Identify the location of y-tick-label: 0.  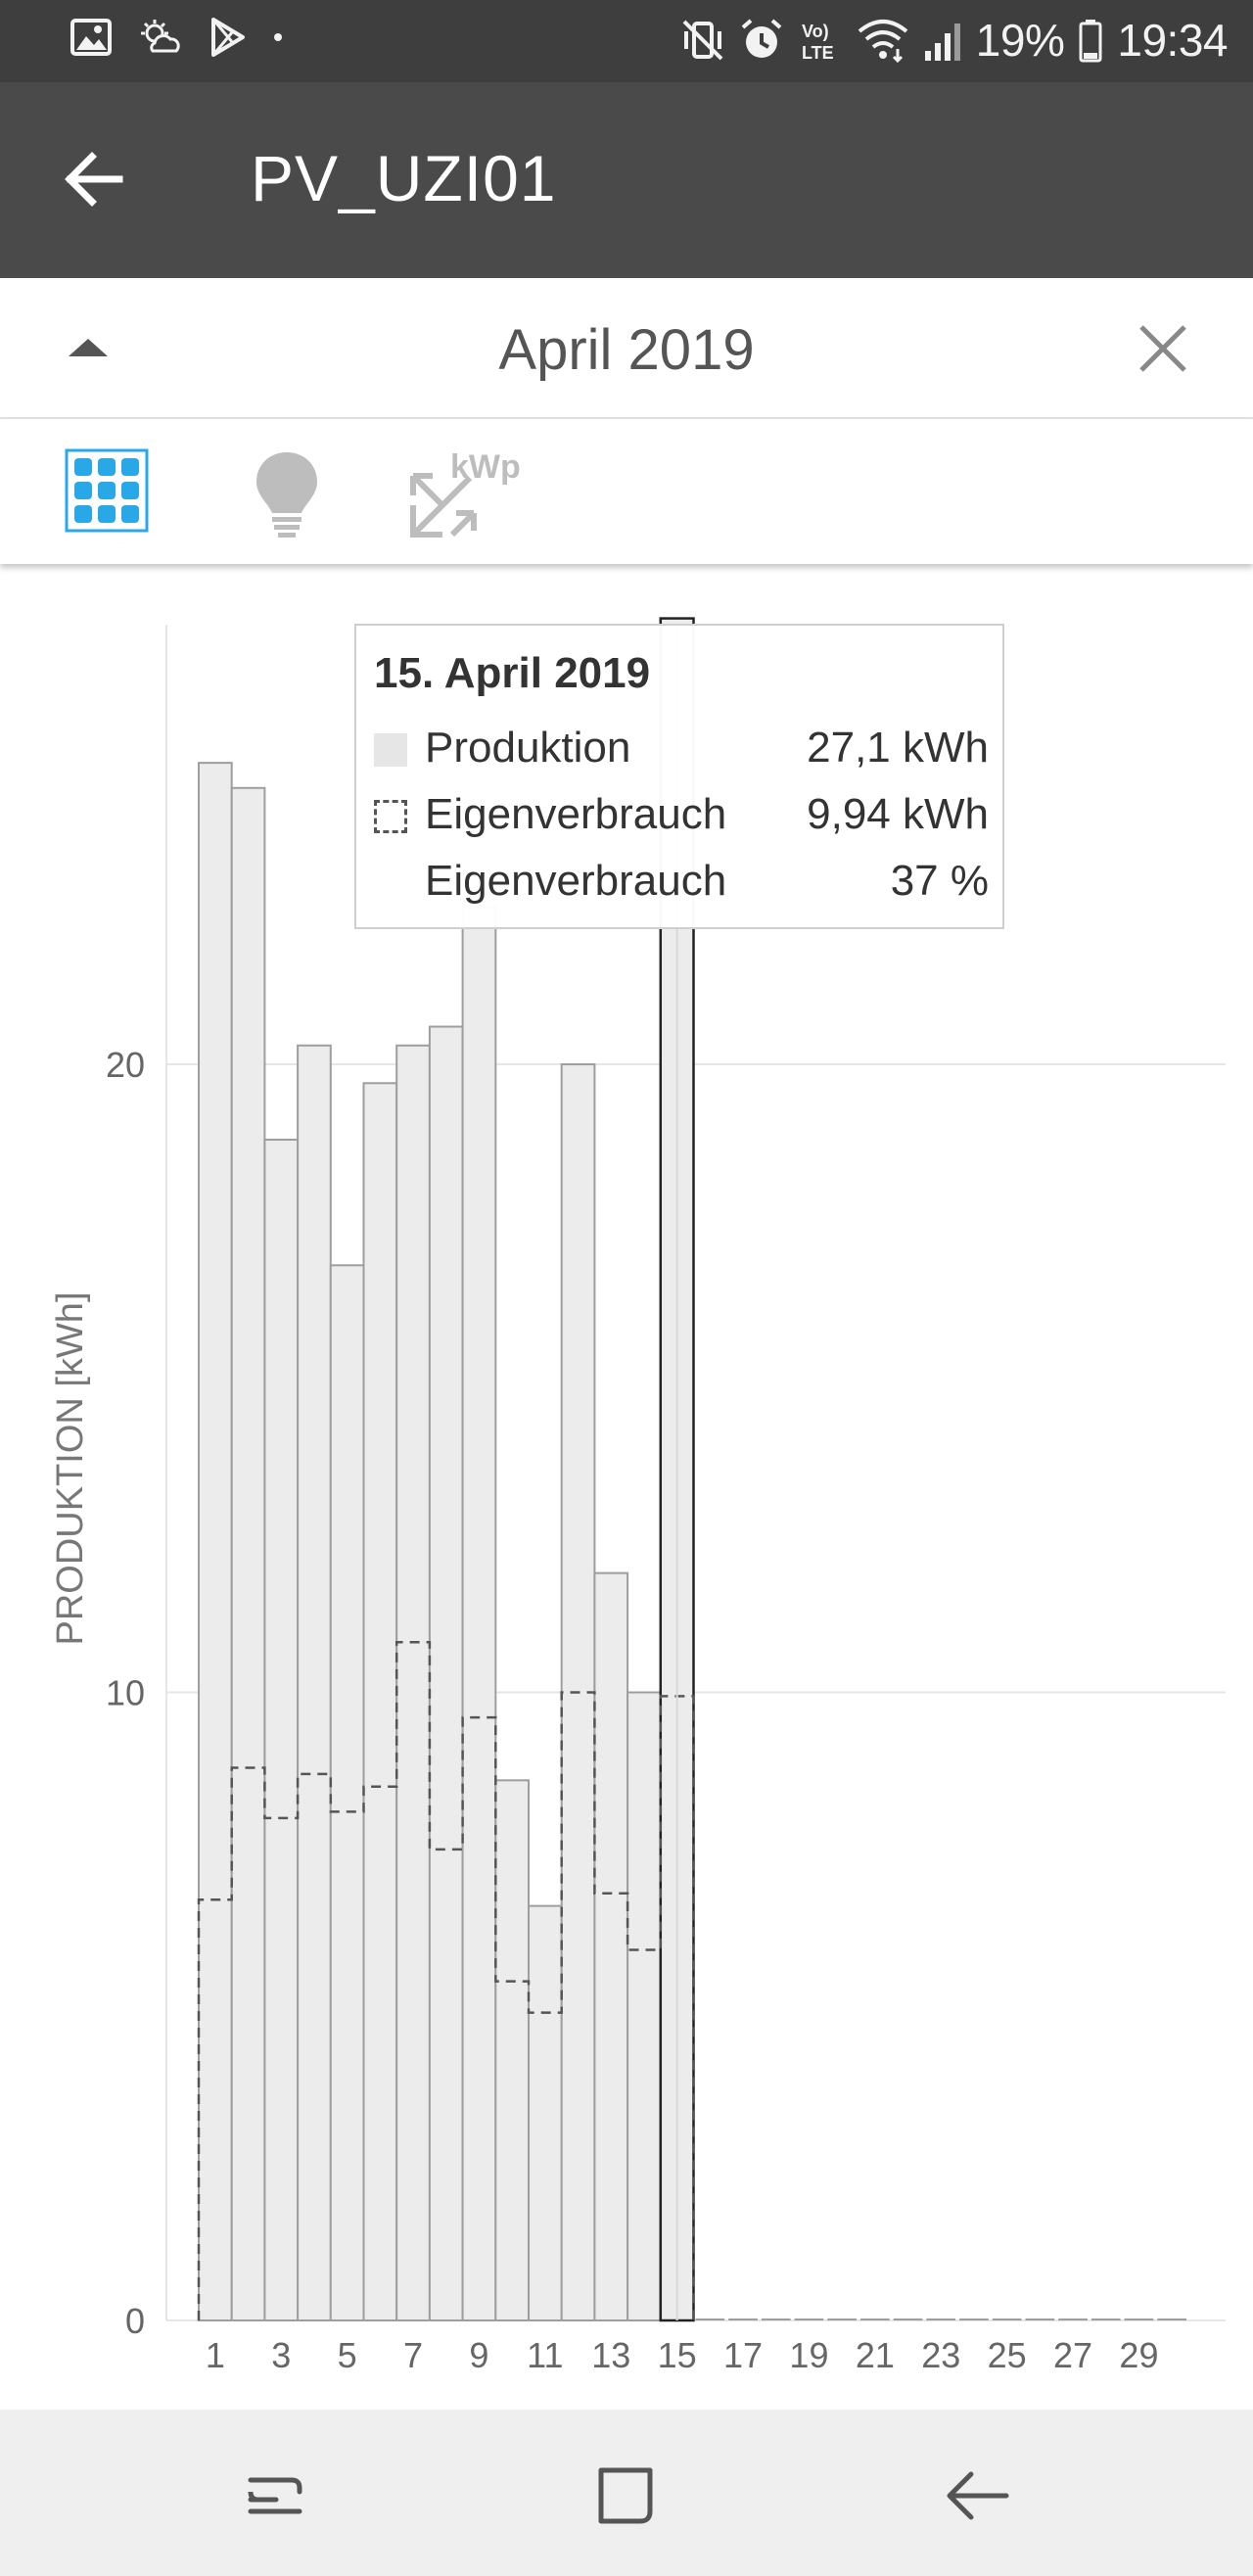
(135, 2321).